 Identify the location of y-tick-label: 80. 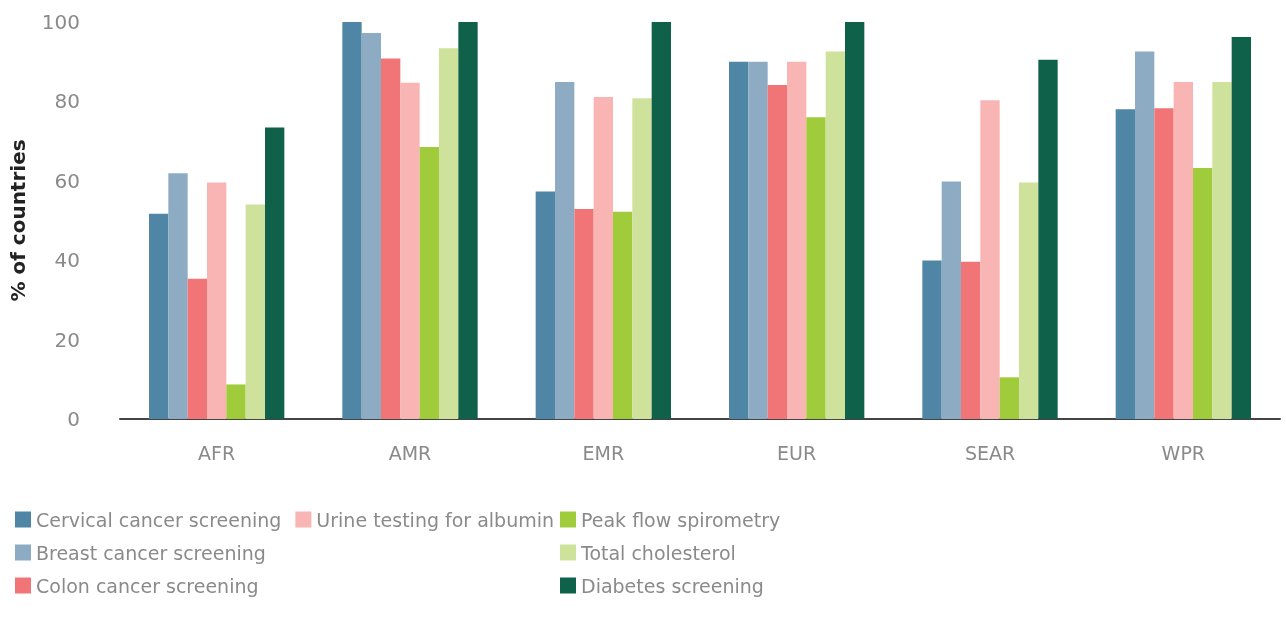
(67, 101).